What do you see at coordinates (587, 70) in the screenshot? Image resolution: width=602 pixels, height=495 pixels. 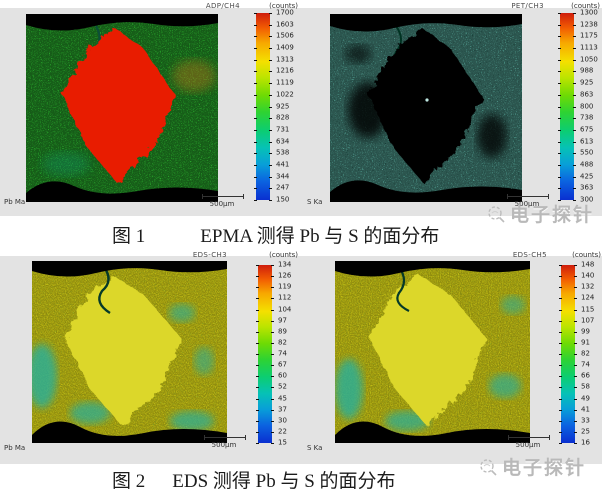 I see `colorbar-tick-label: 988` at bounding box center [587, 70].